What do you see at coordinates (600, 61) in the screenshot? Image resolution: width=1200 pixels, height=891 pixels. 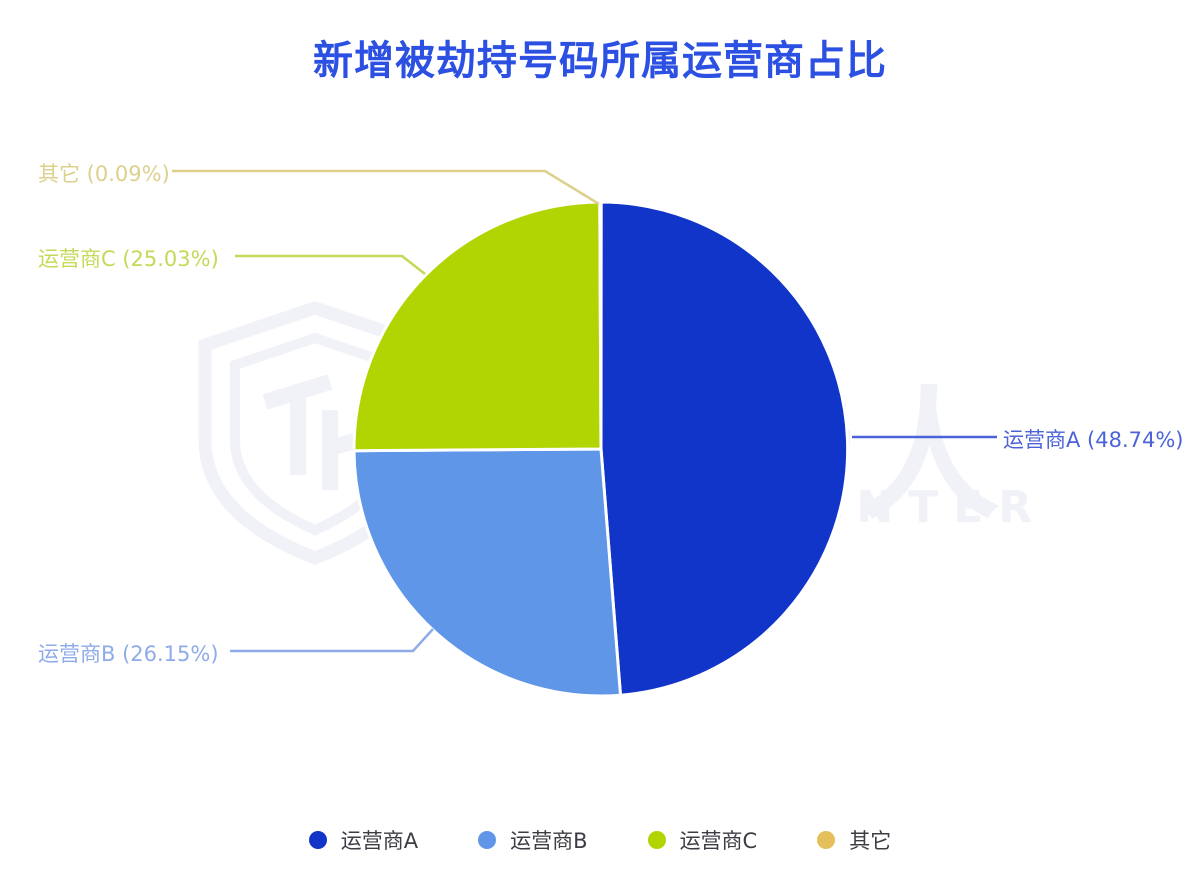 I see `chart-title: 新增被劫持号码所属运营商占比` at bounding box center [600, 61].